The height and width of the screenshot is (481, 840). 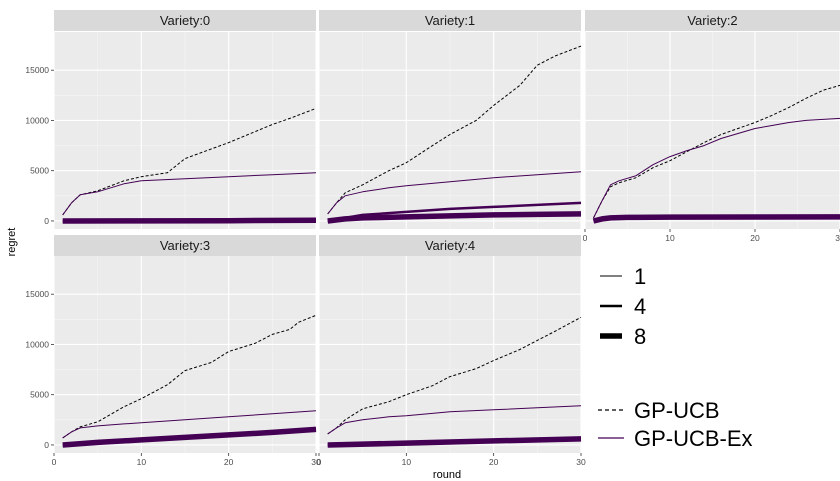 I want to click on legend-label-size-1: 1, so click(x=640, y=276).